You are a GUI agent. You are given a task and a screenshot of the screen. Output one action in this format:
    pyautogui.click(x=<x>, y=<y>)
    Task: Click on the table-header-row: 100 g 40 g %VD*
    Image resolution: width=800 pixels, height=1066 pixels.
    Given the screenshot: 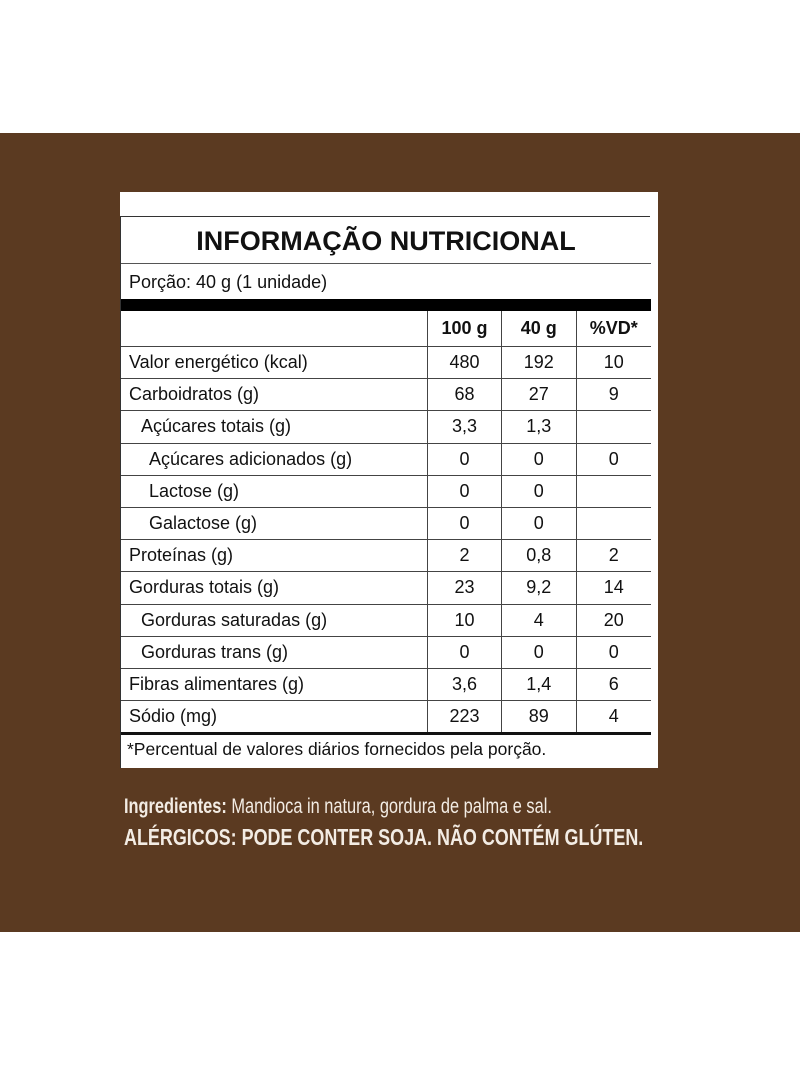 What is the action you would take?
    pyautogui.click(x=386, y=329)
    